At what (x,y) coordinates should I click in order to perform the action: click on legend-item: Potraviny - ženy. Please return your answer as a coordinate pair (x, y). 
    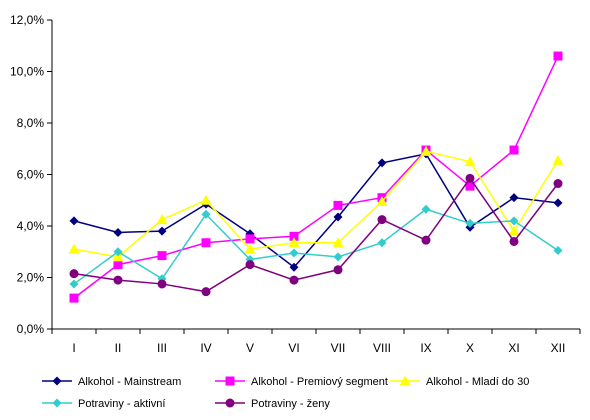
    Looking at the image, I should click on (272, 404).